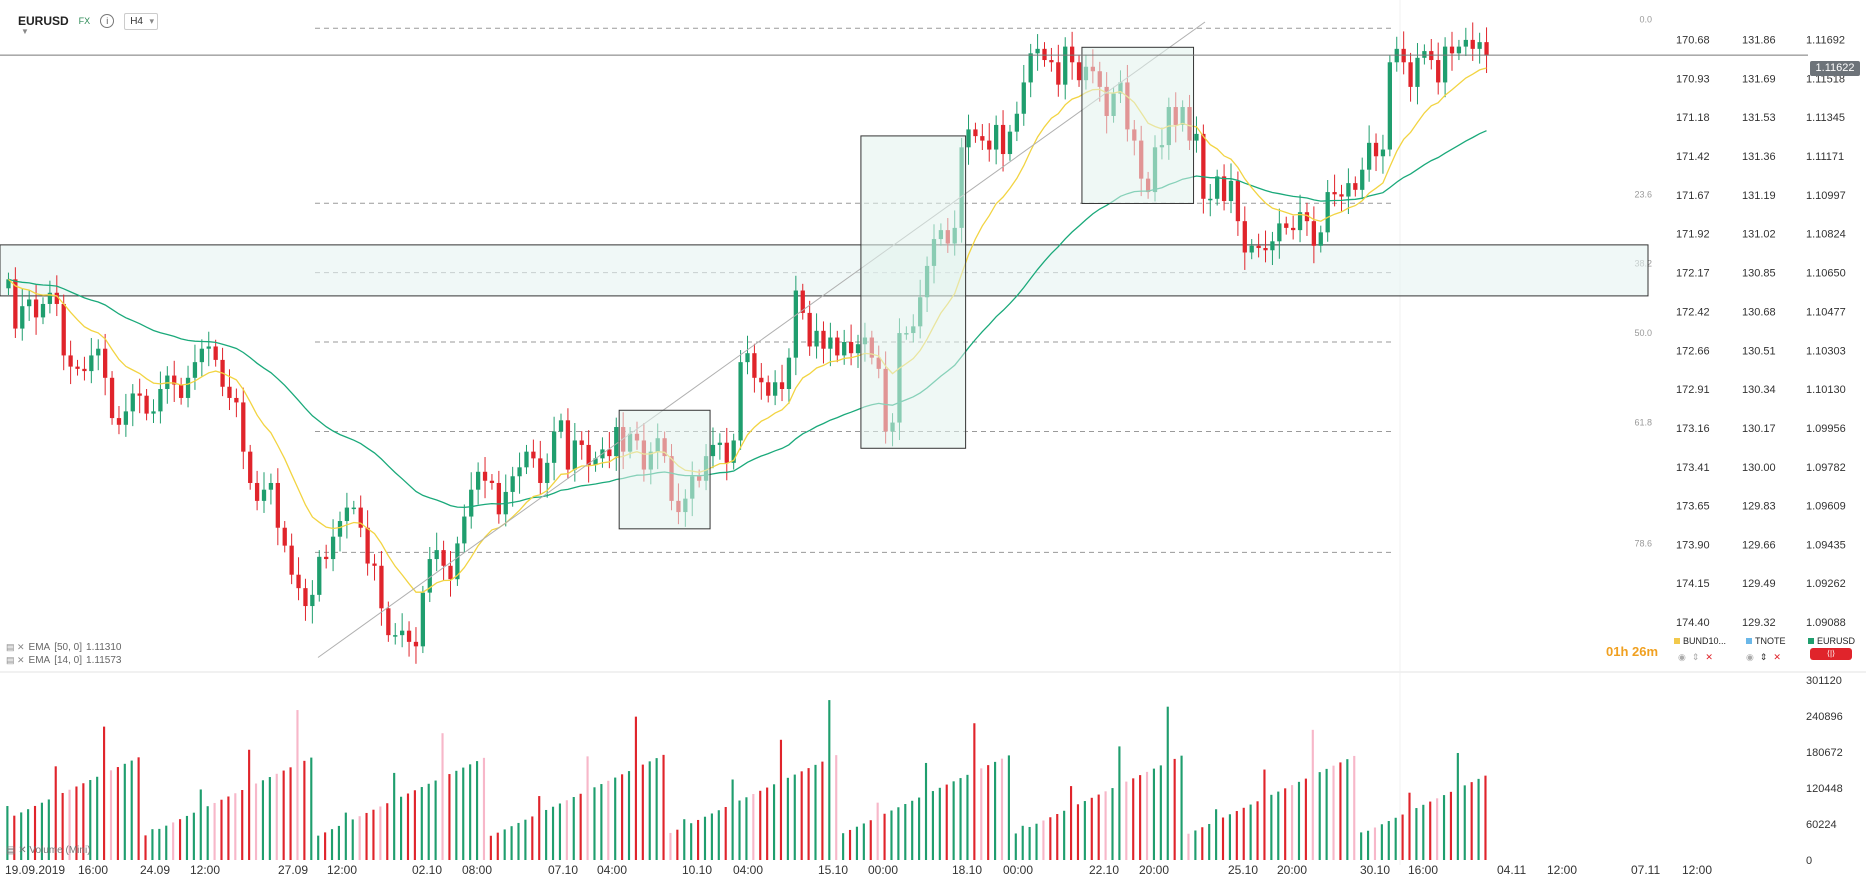  Describe the element at coordinates (1759, 546) in the screenshot. I see `tnote-axis-tick: 129.66` at that location.